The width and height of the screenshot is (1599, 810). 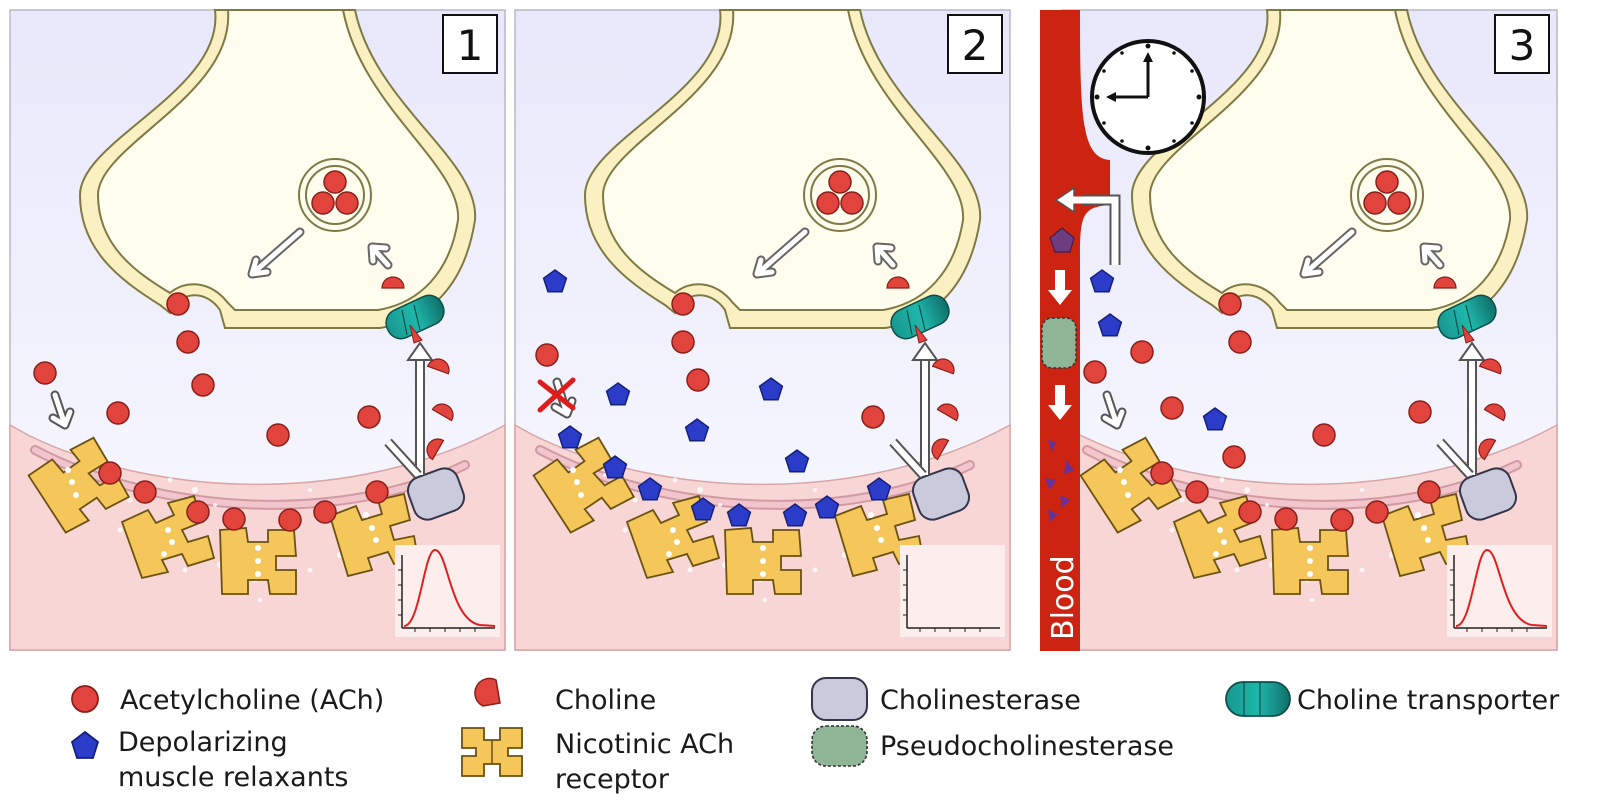 I want to click on legend-relaxant: Depolarizing muscle relaxants, so click(x=209, y=760).